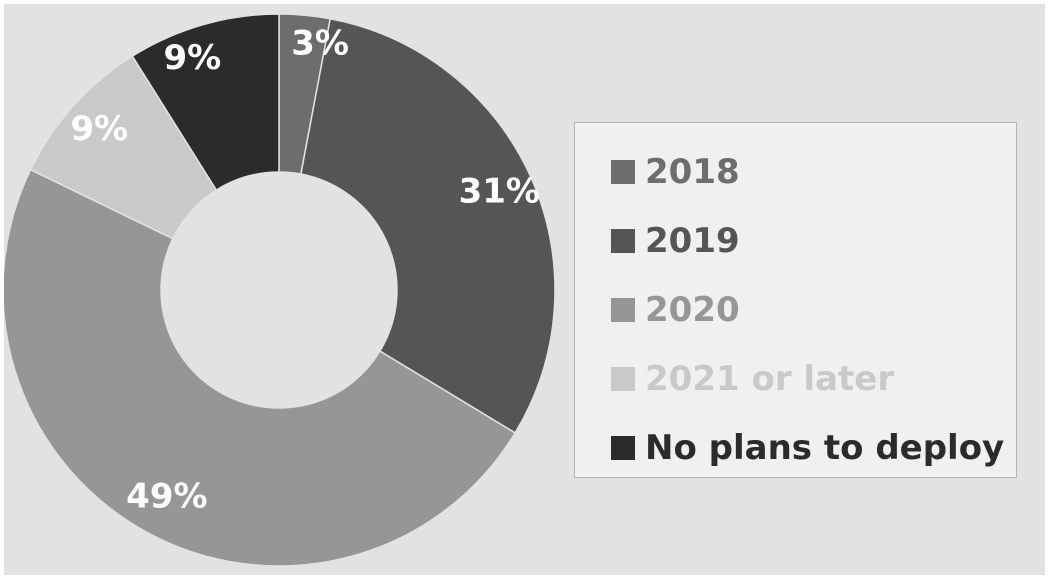 The image size is (1049, 579). Describe the element at coordinates (320, 44) in the screenshot. I see `slice-label-2018: 3%` at that location.